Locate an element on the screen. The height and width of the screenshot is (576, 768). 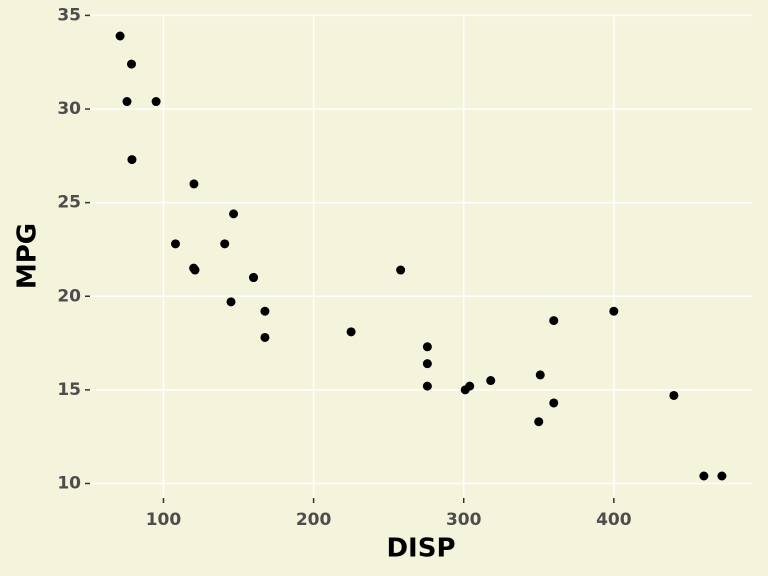
x-tick-label: 200 is located at coordinates (314, 520).